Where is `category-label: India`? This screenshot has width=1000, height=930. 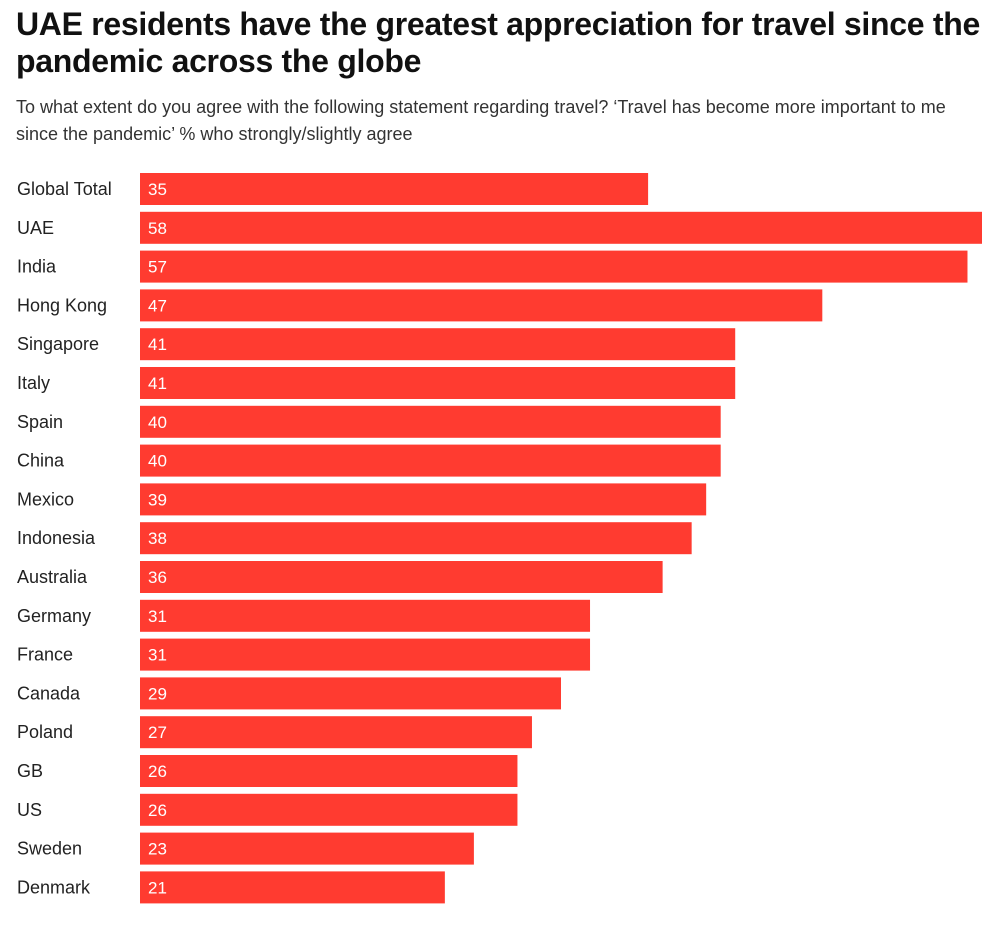
category-label: India is located at coordinates (37, 267).